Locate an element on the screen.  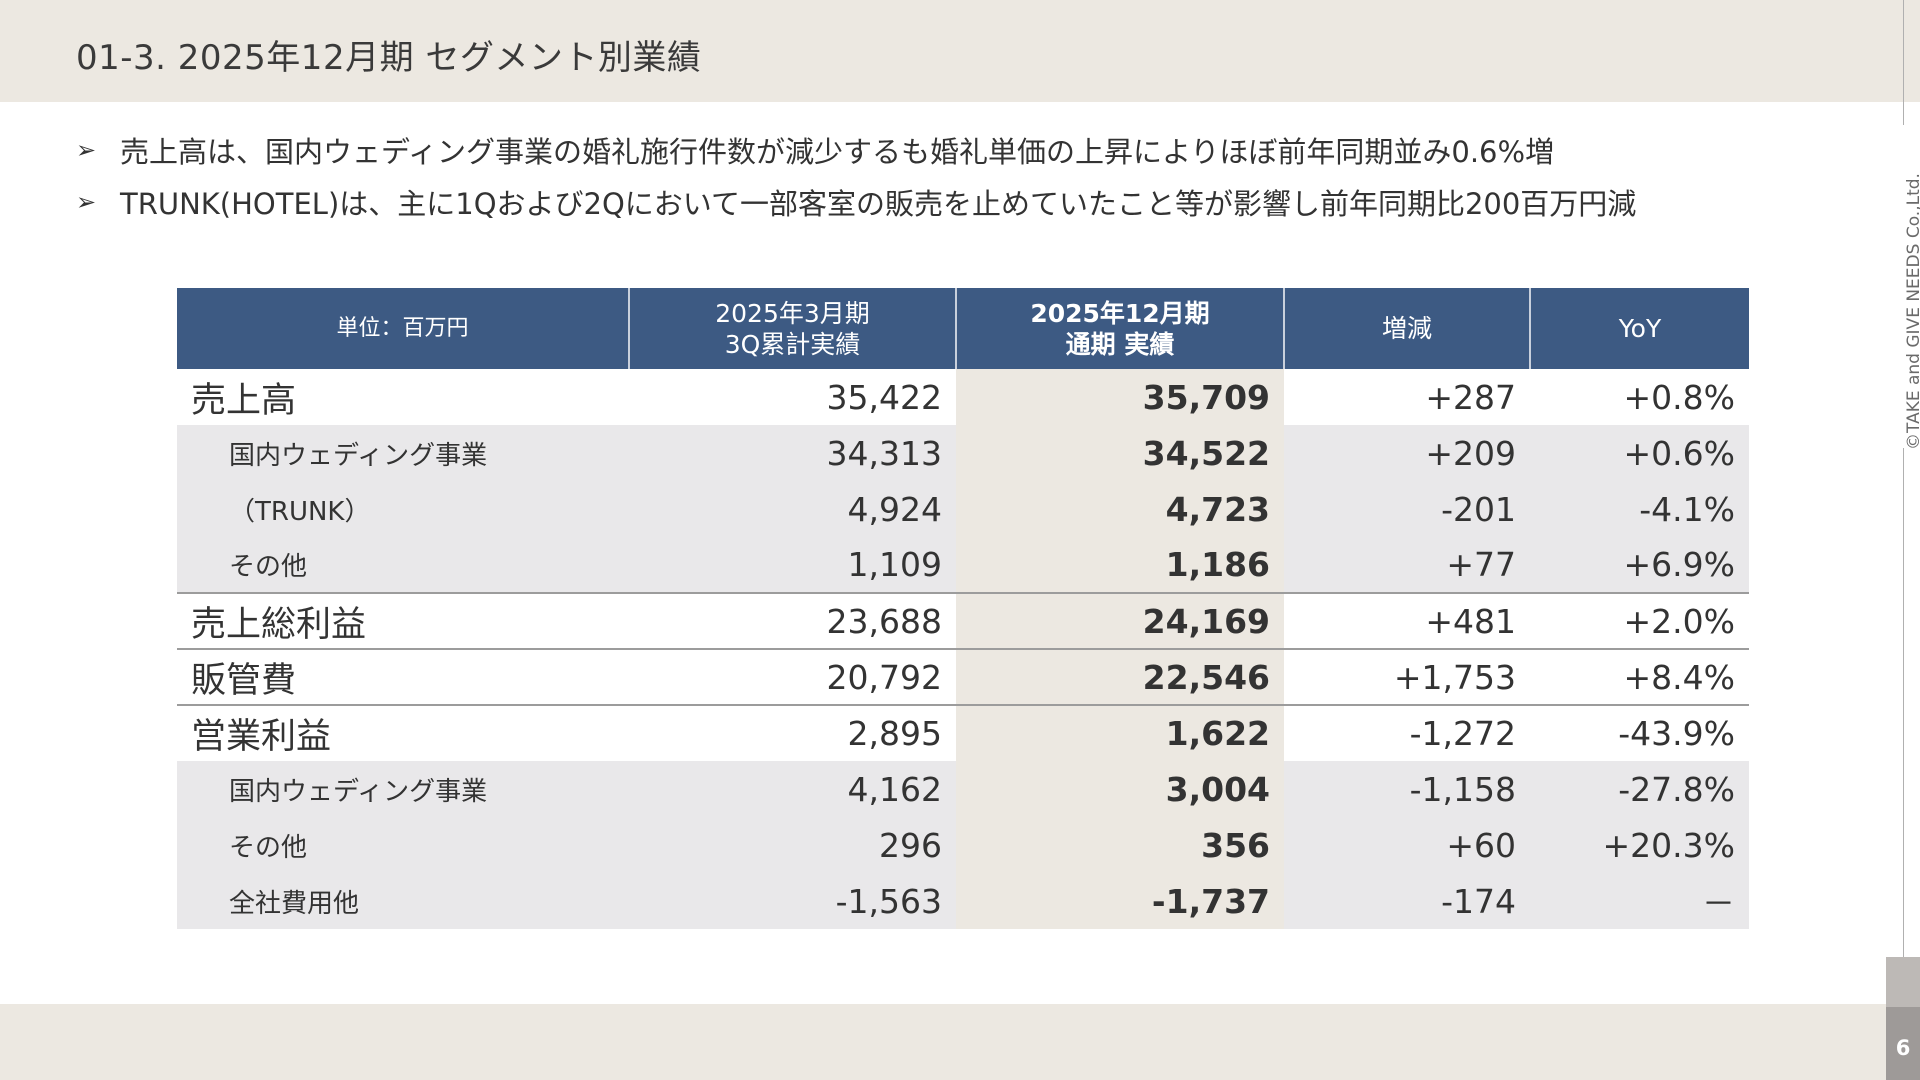
copyright-note: ©TAKE and GIVE NEEDS Co.,Ltd. is located at coordinates (1912, 311).